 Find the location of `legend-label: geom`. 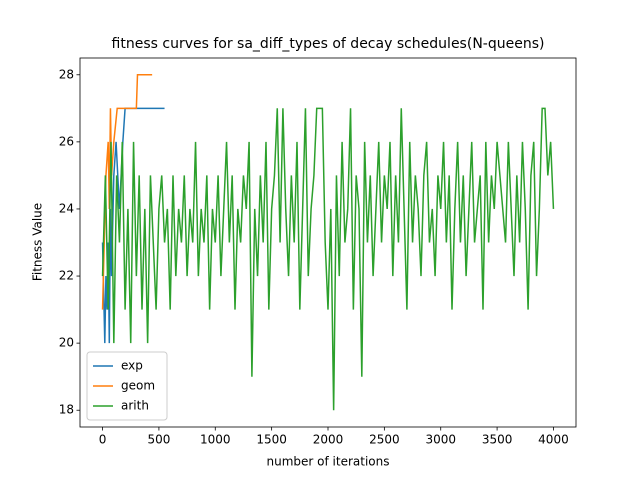

legend-label: geom is located at coordinates (138, 386).